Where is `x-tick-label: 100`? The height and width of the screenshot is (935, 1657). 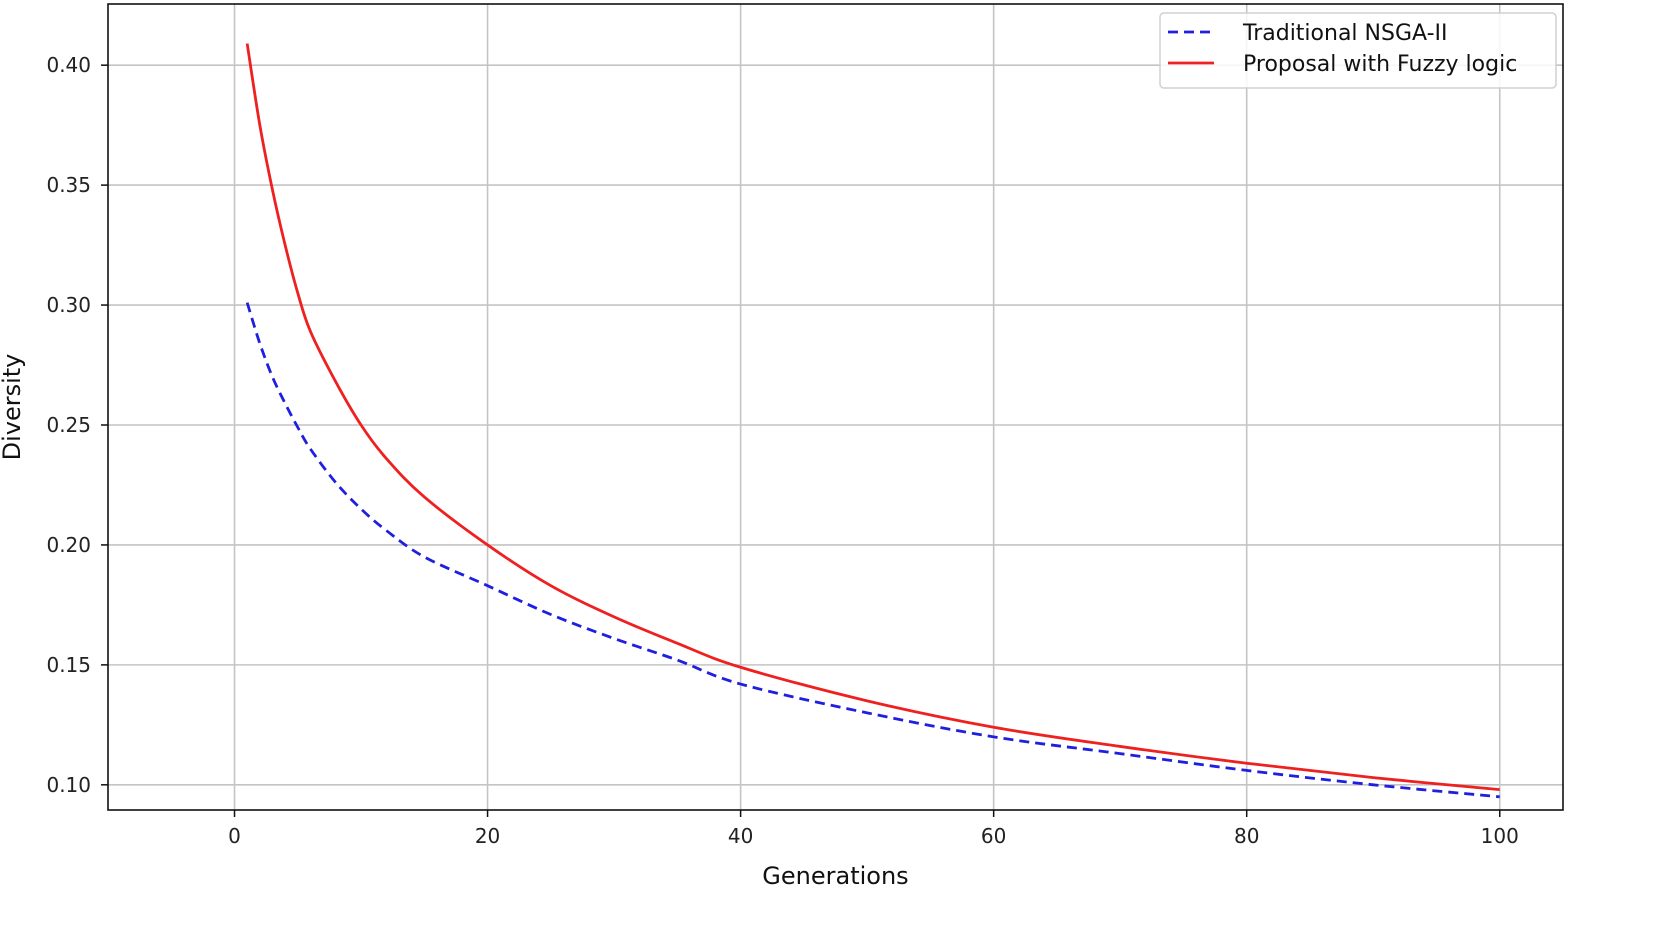 x-tick-label: 100 is located at coordinates (1500, 836).